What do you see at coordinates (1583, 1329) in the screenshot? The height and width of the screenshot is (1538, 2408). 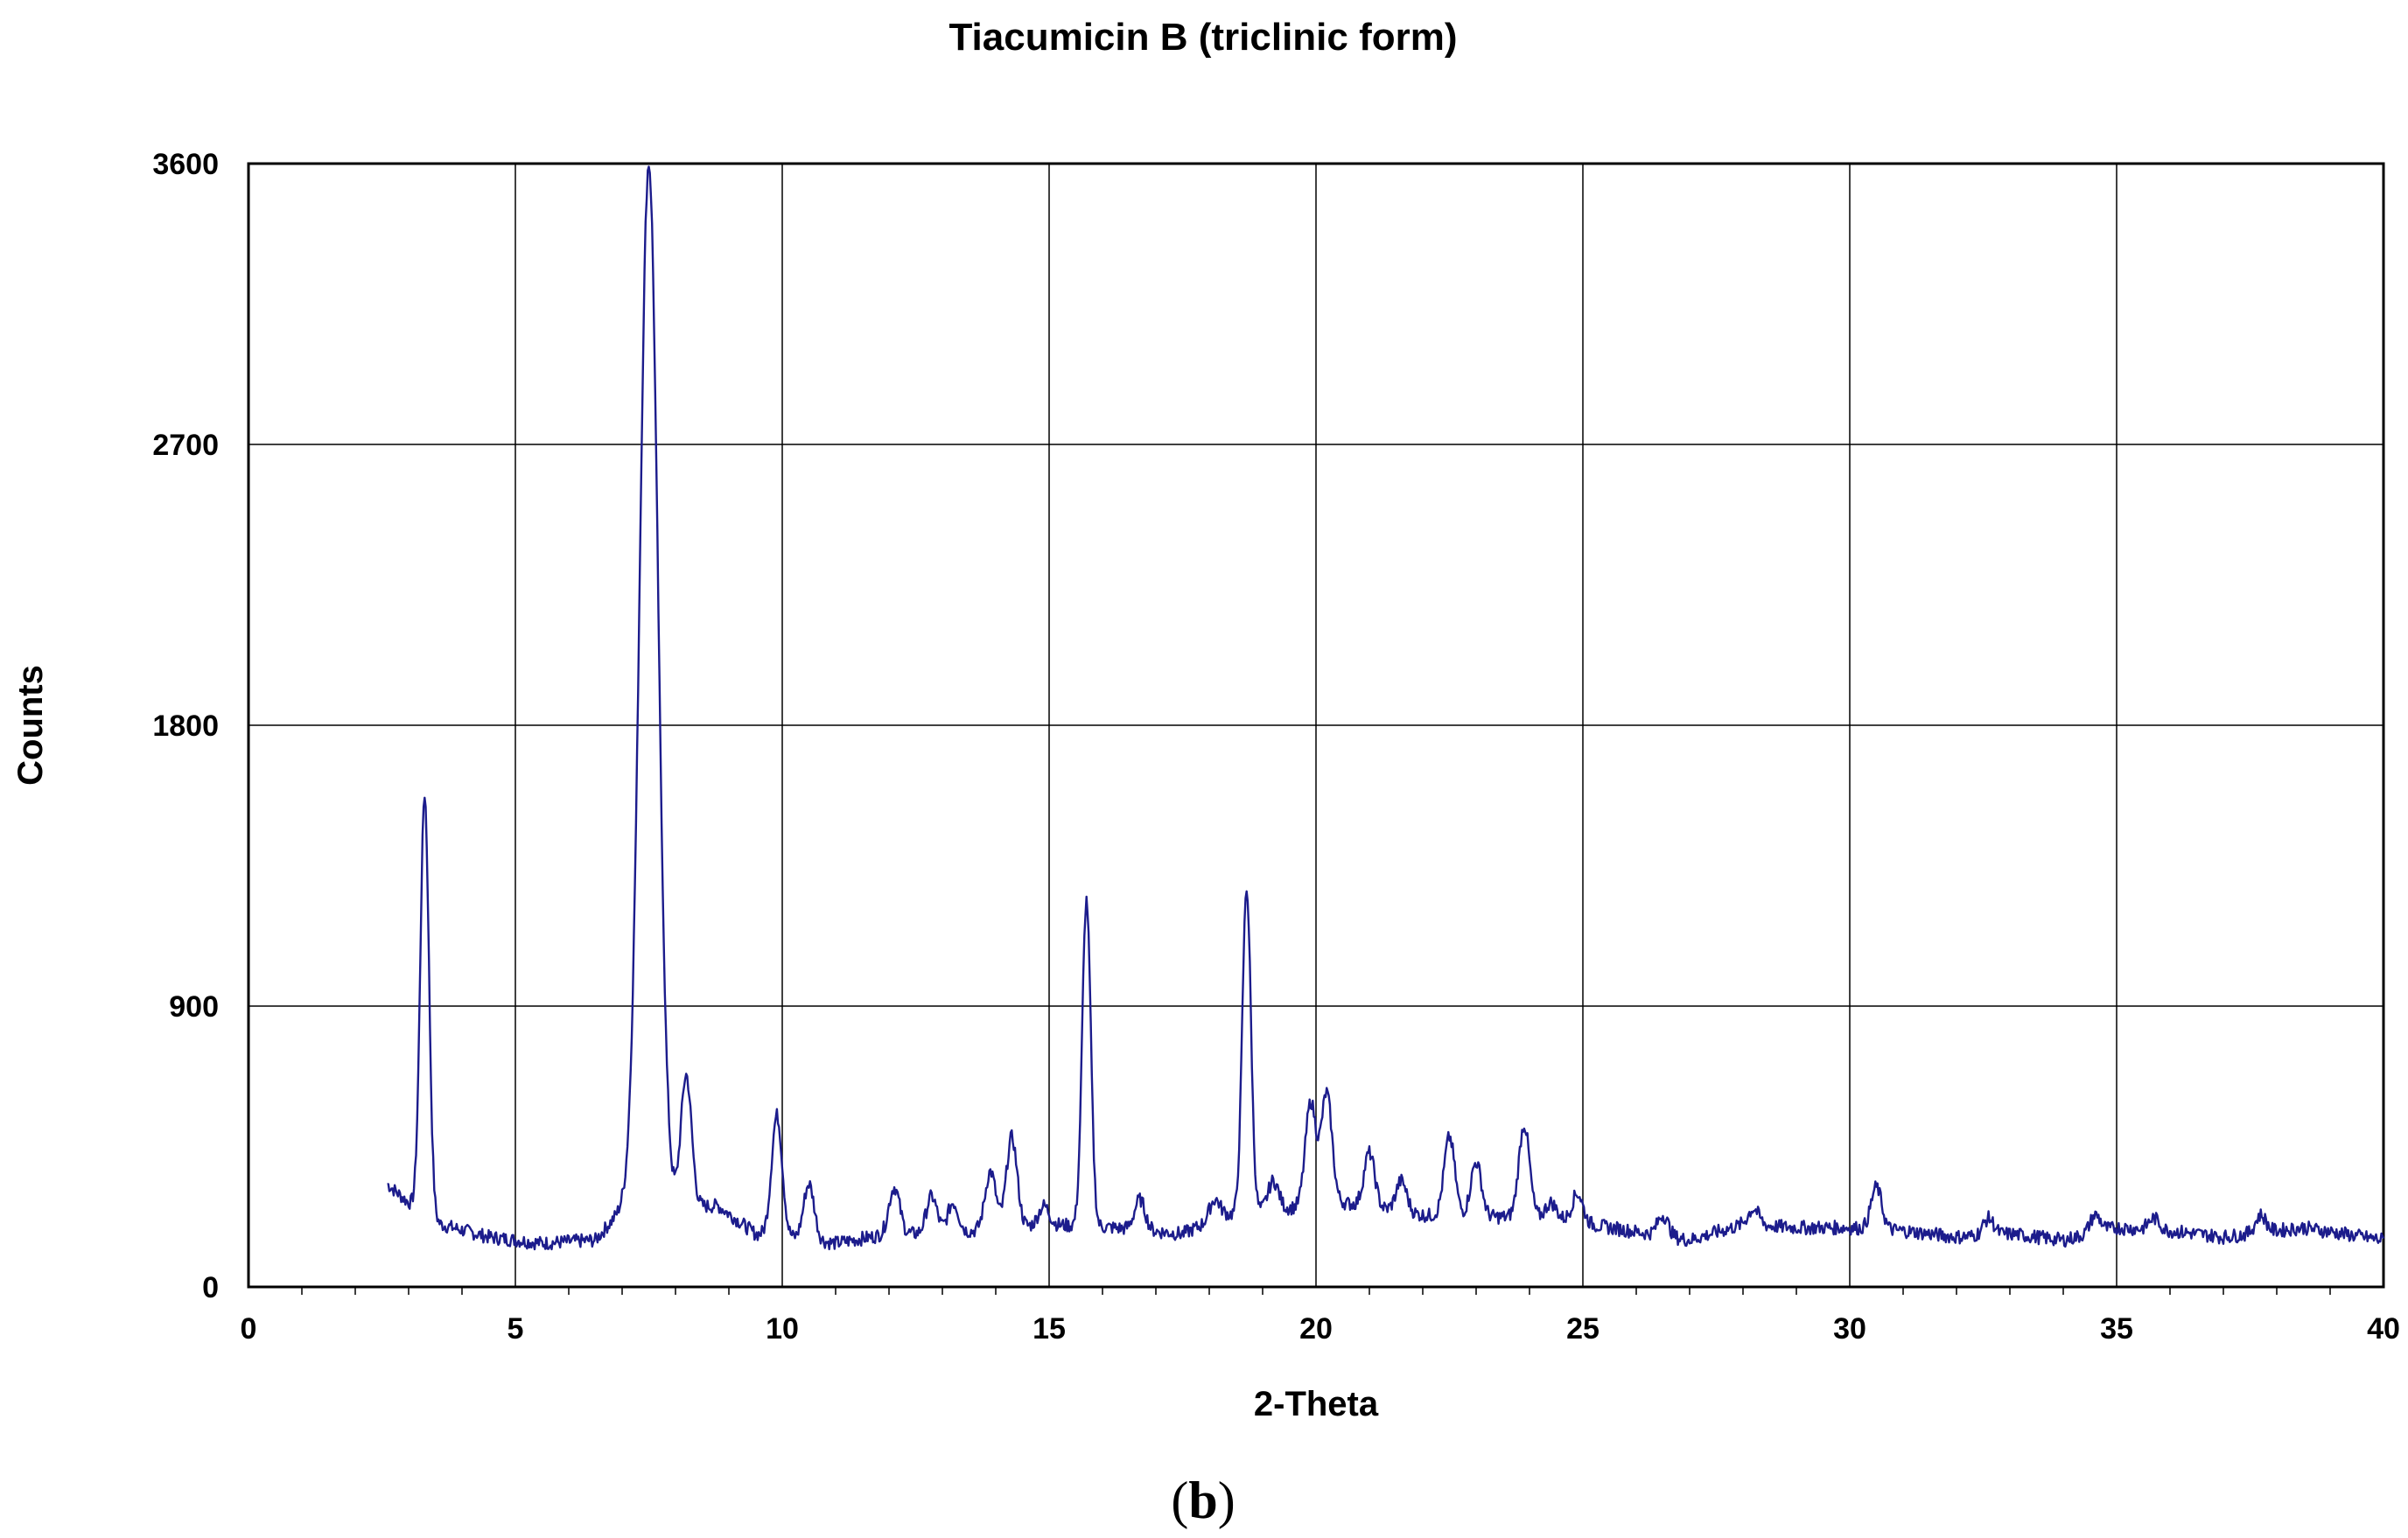 I see `x-tick-label: 25` at bounding box center [1583, 1329].